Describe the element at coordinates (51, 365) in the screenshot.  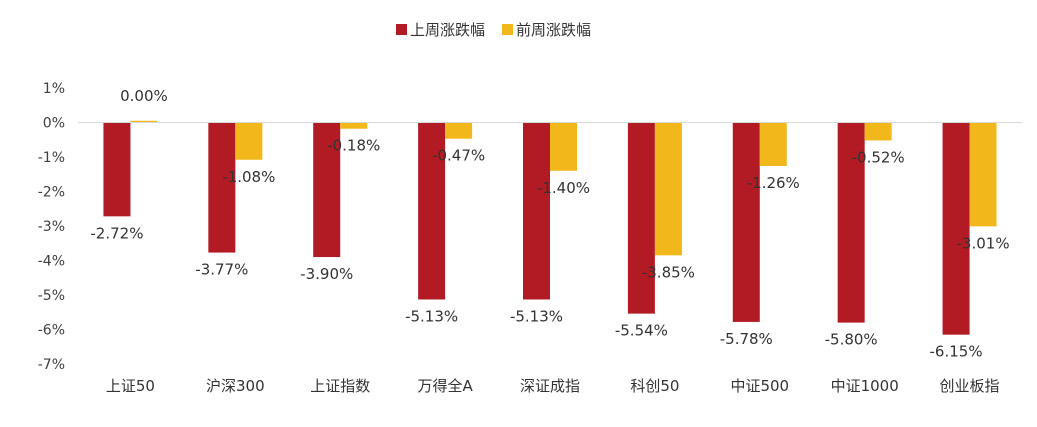
I see `y-tick-label: -7%` at that location.